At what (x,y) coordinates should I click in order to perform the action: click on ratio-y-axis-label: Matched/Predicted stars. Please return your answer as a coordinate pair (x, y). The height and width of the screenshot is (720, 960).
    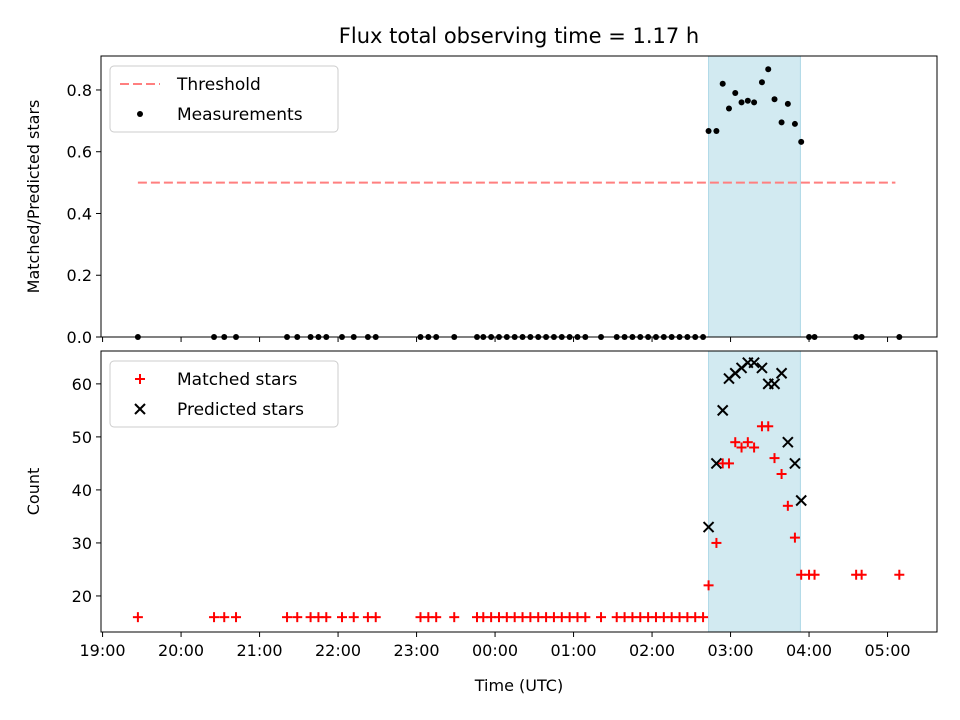
    Looking at the image, I should click on (33, 197).